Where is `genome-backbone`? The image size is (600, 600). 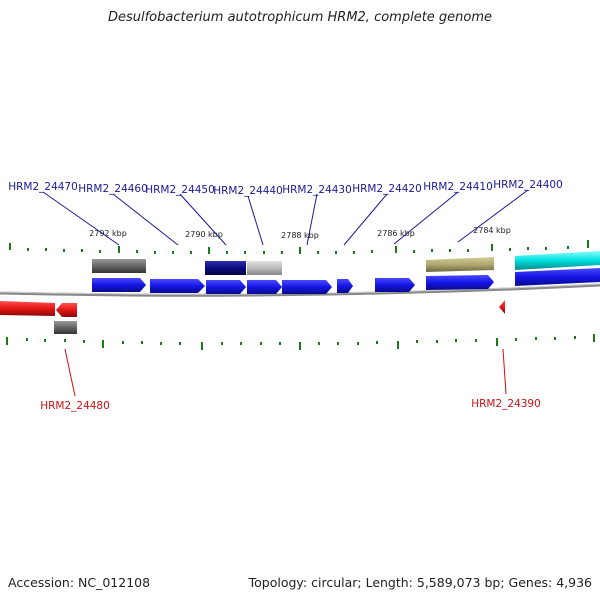
genome-backbone is located at coordinates (300, 290).